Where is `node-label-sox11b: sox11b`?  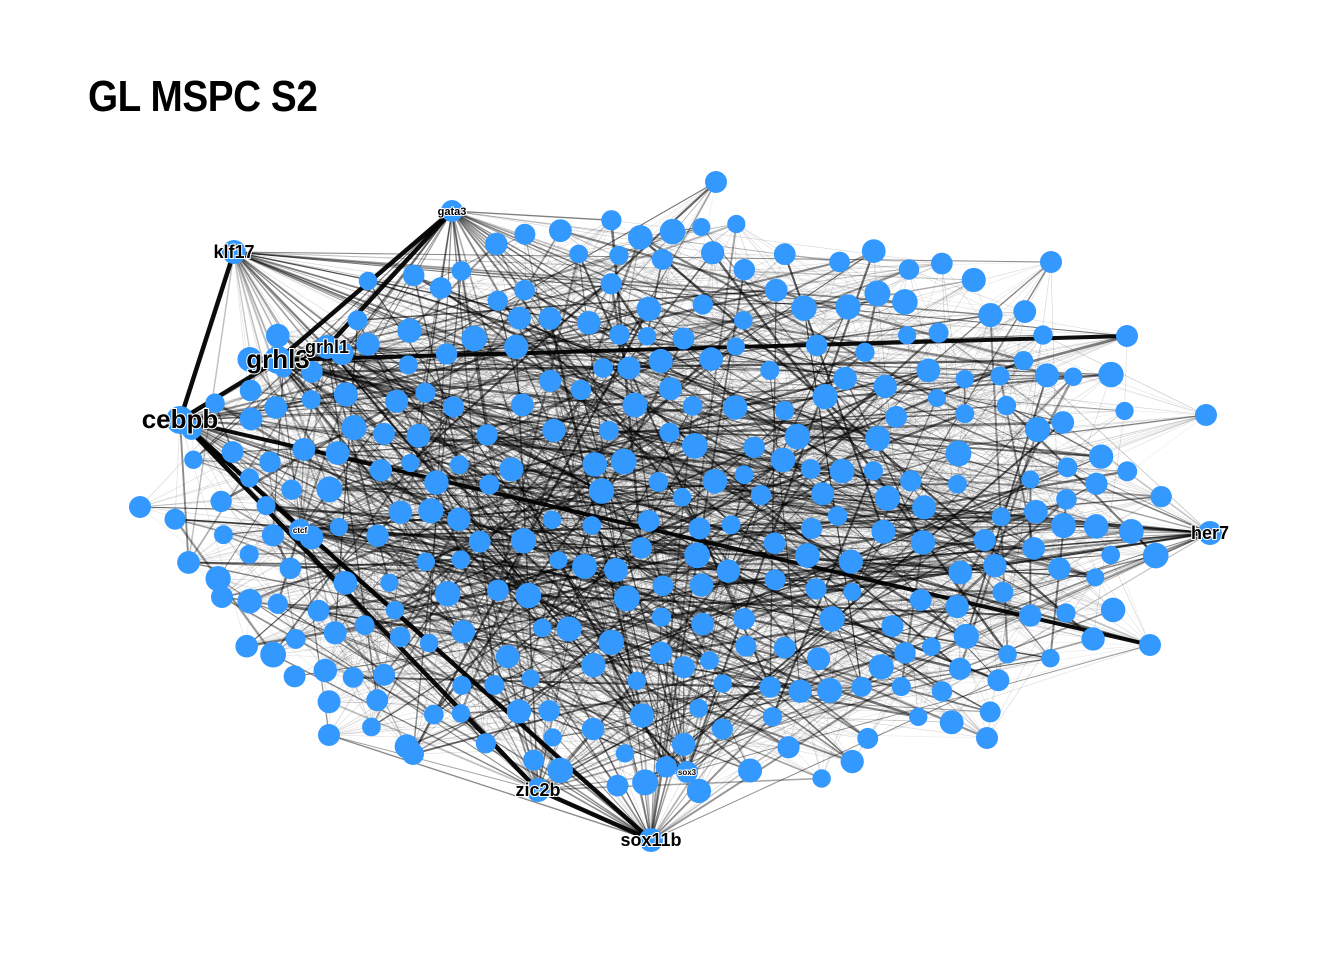
node-label-sox11b: sox11b is located at coordinates (650, 840).